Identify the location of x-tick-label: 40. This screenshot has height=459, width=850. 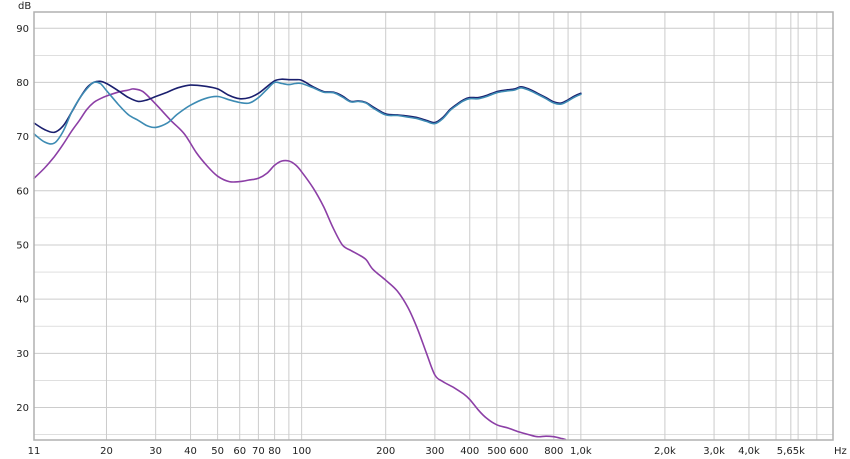
(190, 451).